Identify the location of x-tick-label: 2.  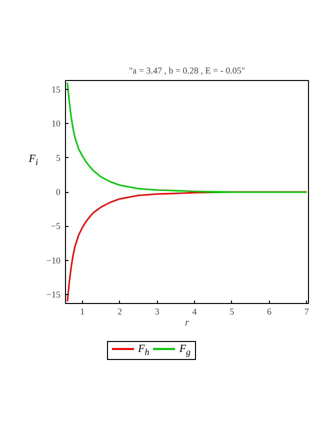
(119, 311).